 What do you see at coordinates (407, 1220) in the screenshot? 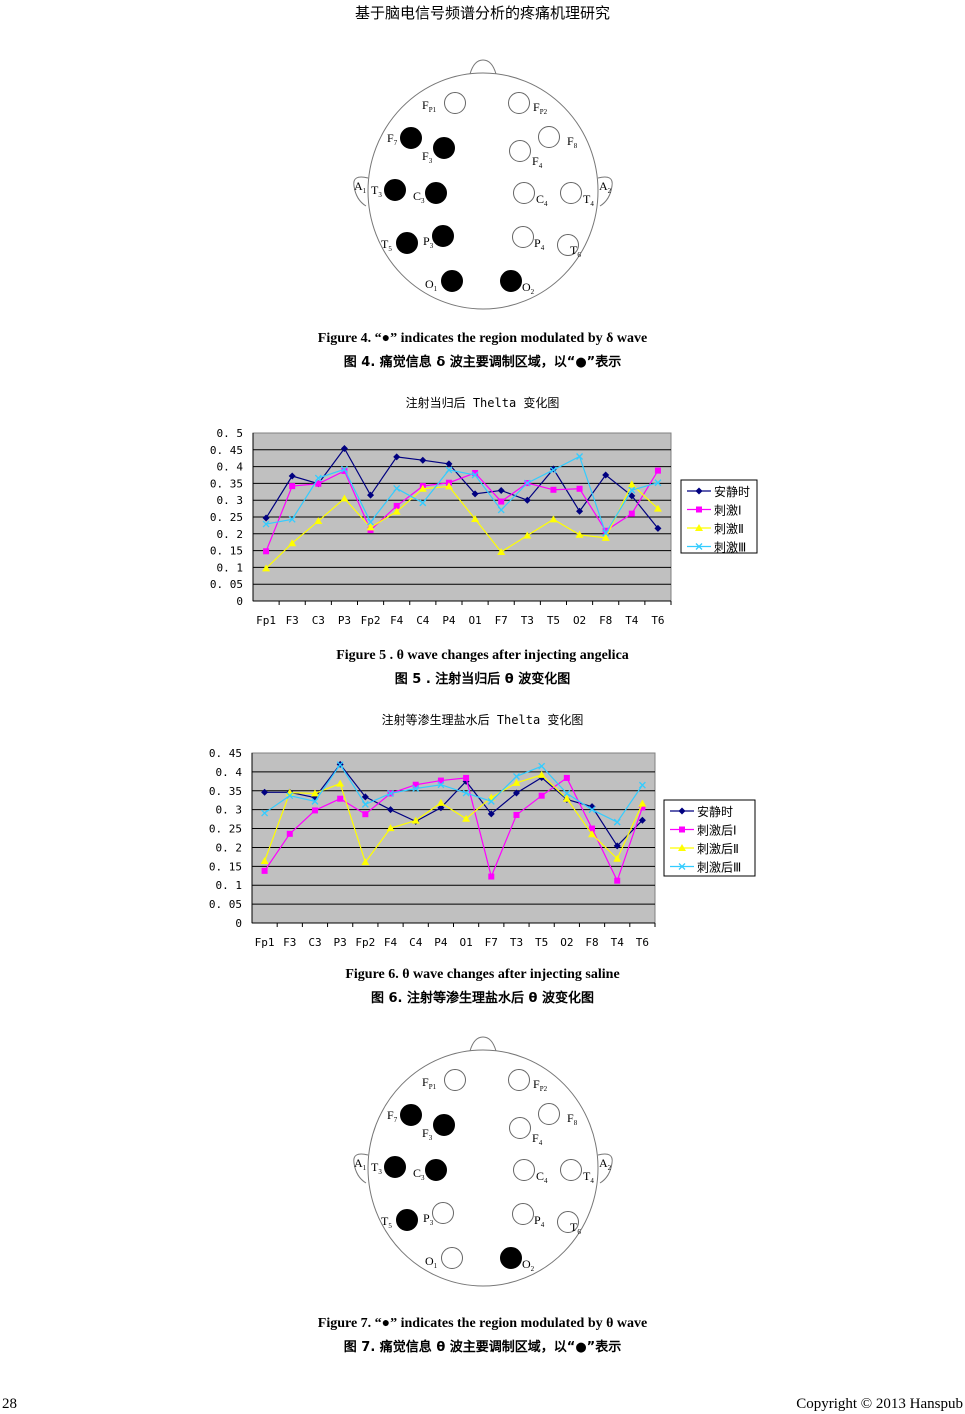
I see `electrode-t5-modulated` at bounding box center [407, 1220].